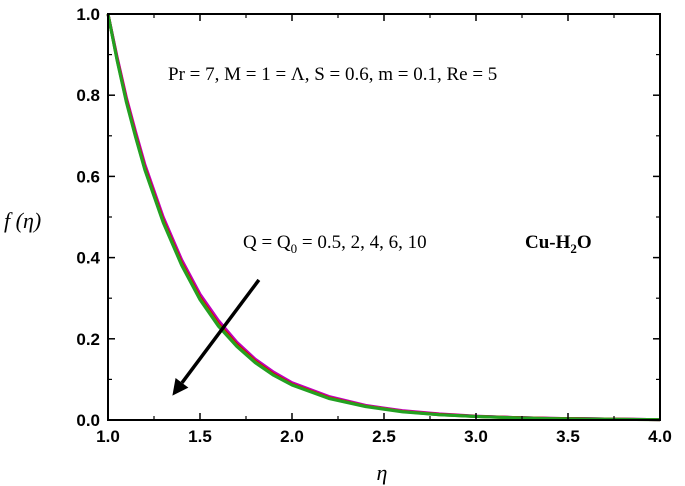 This screenshot has width=685, height=486. I want to click on q-values: = 0.5, 2, 4, 6, 10, so click(361, 242).